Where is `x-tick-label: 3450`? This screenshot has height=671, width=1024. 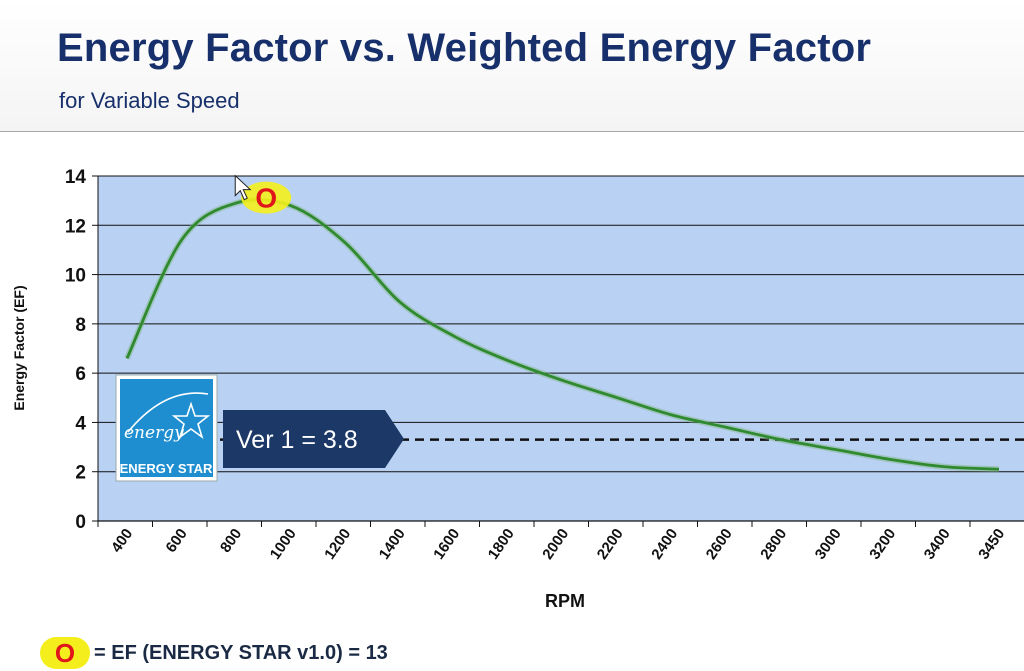 x-tick-label: 3450 is located at coordinates (991, 544).